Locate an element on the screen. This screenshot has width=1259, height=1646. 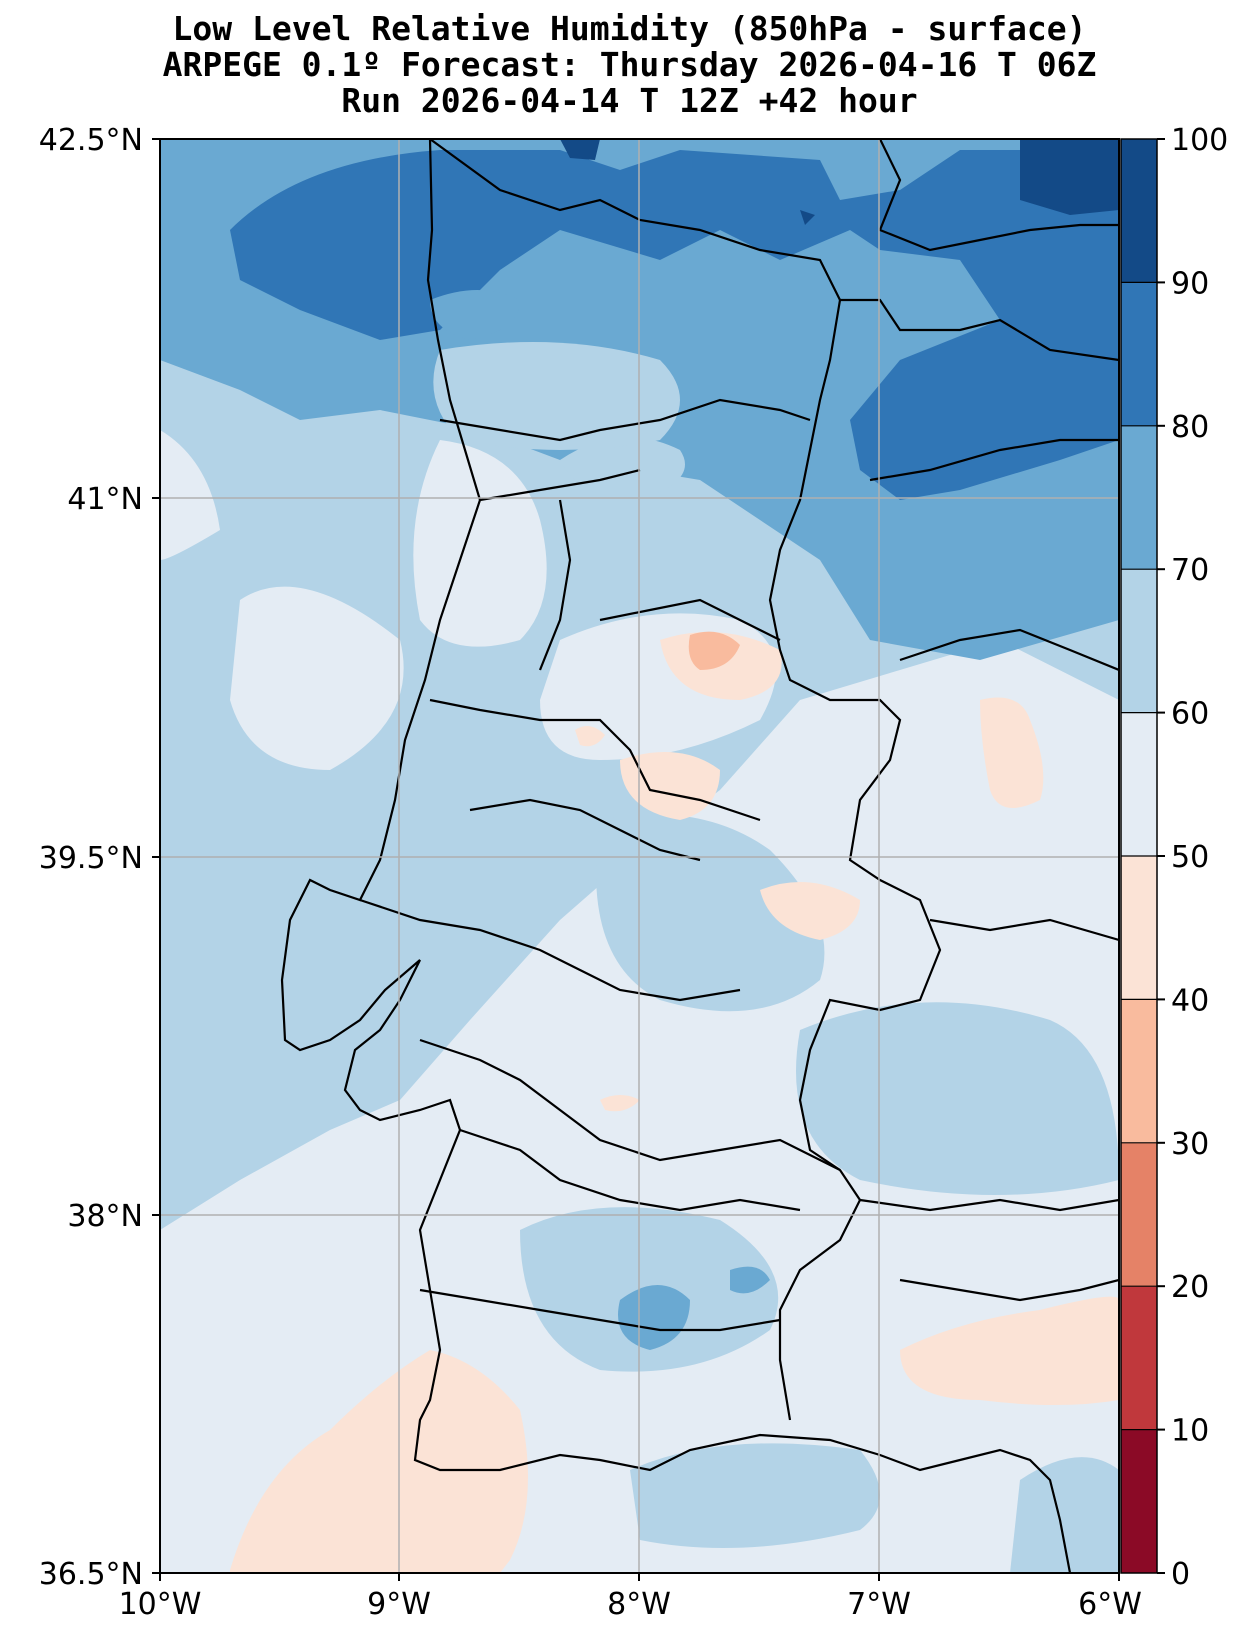
colorbar-label: 90 is located at coordinates (1190, 283).